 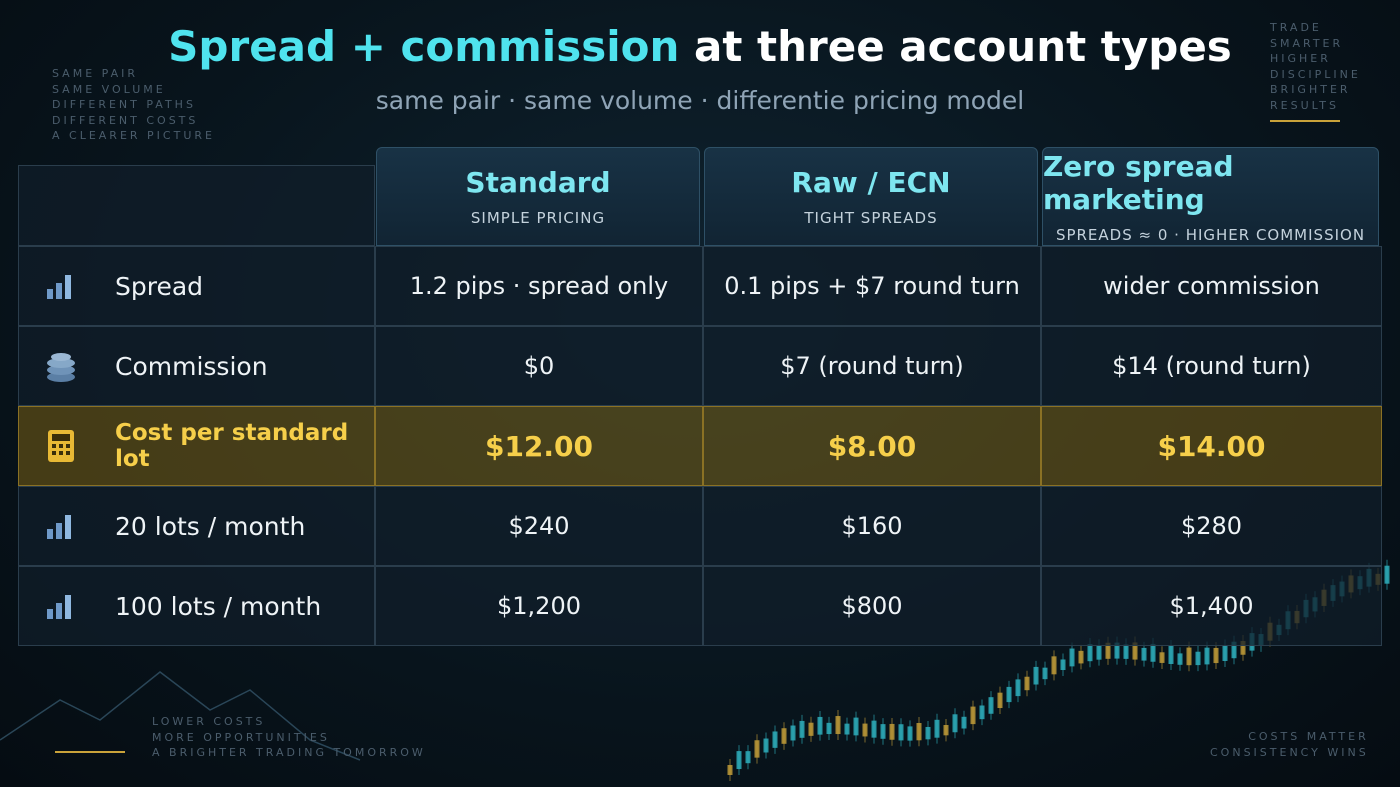 What do you see at coordinates (1289, 752) in the screenshot?
I see `decor-line: CONSISTENCY WINS` at bounding box center [1289, 752].